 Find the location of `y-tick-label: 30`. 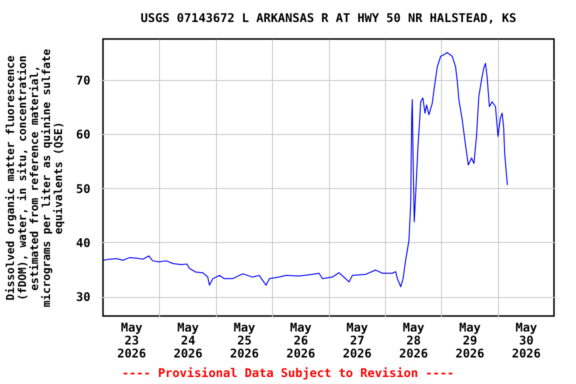

y-tick-label: 30 is located at coordinates (83, 297).